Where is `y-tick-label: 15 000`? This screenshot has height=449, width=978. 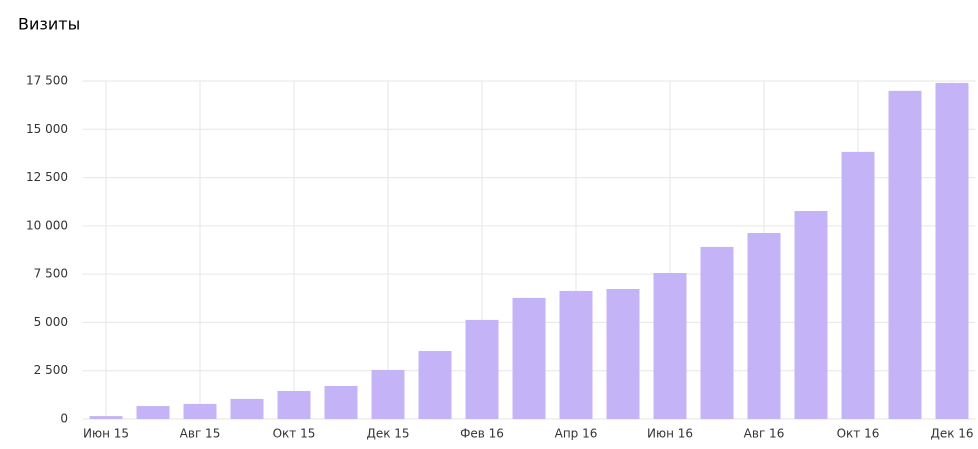
y-tick-label: 15 000 is located at coordinates (47, 129).